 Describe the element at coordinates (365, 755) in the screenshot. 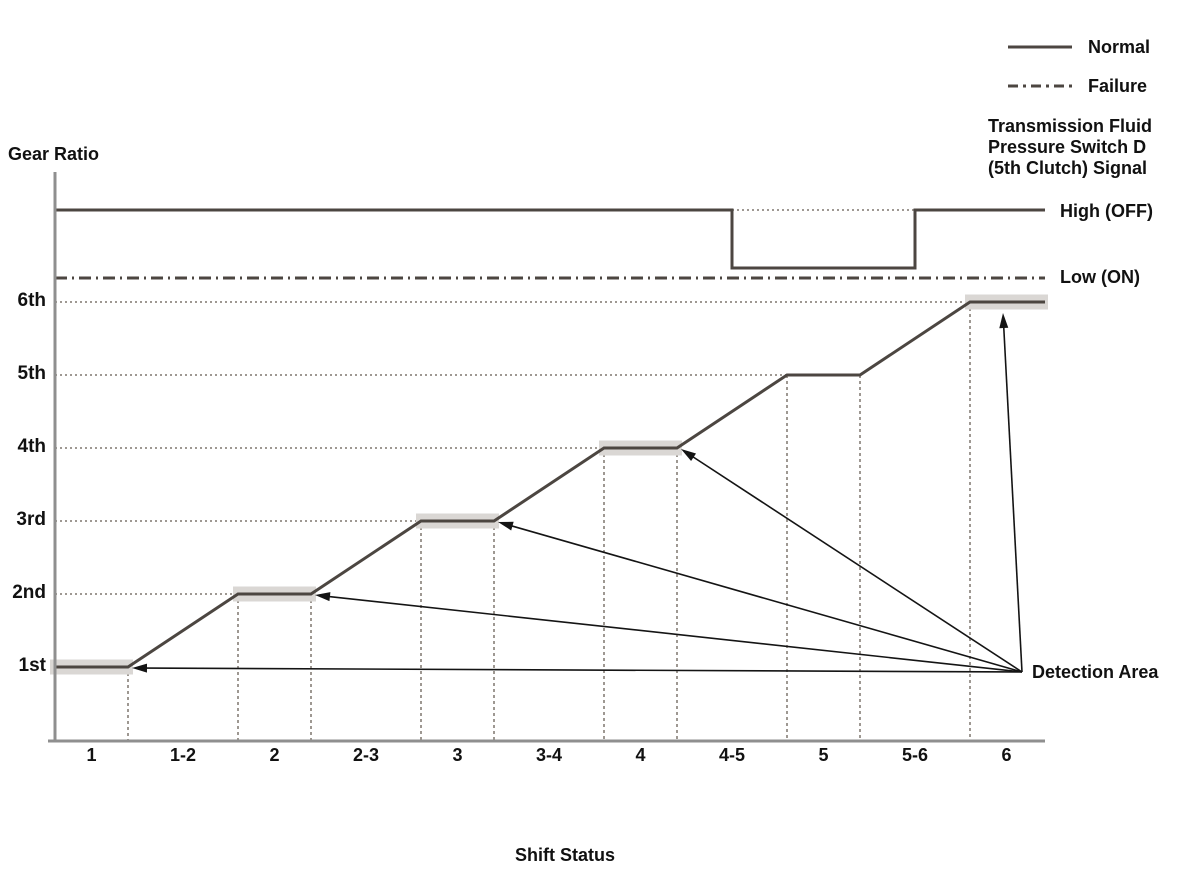

I see `x-axis-tick-2-3: 2-3` at that location.